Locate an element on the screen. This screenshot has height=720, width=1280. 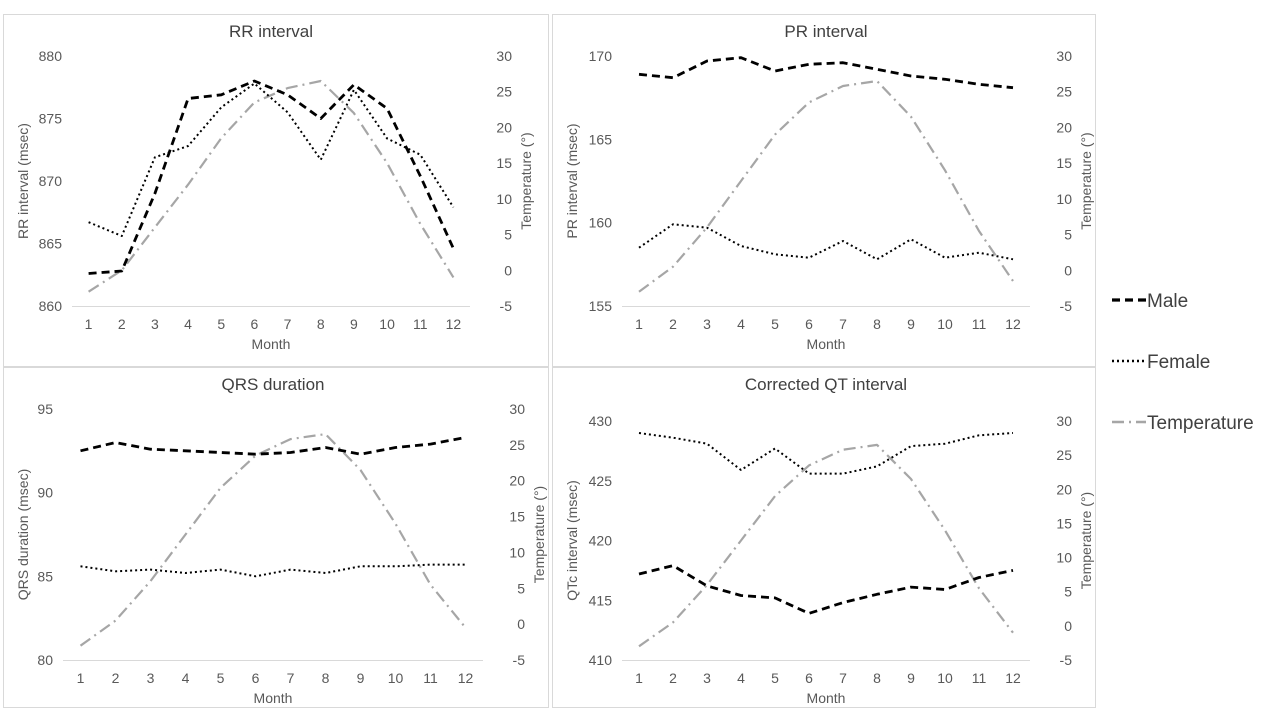
y-tick-label: 425 is located at coordinates (601, 481).